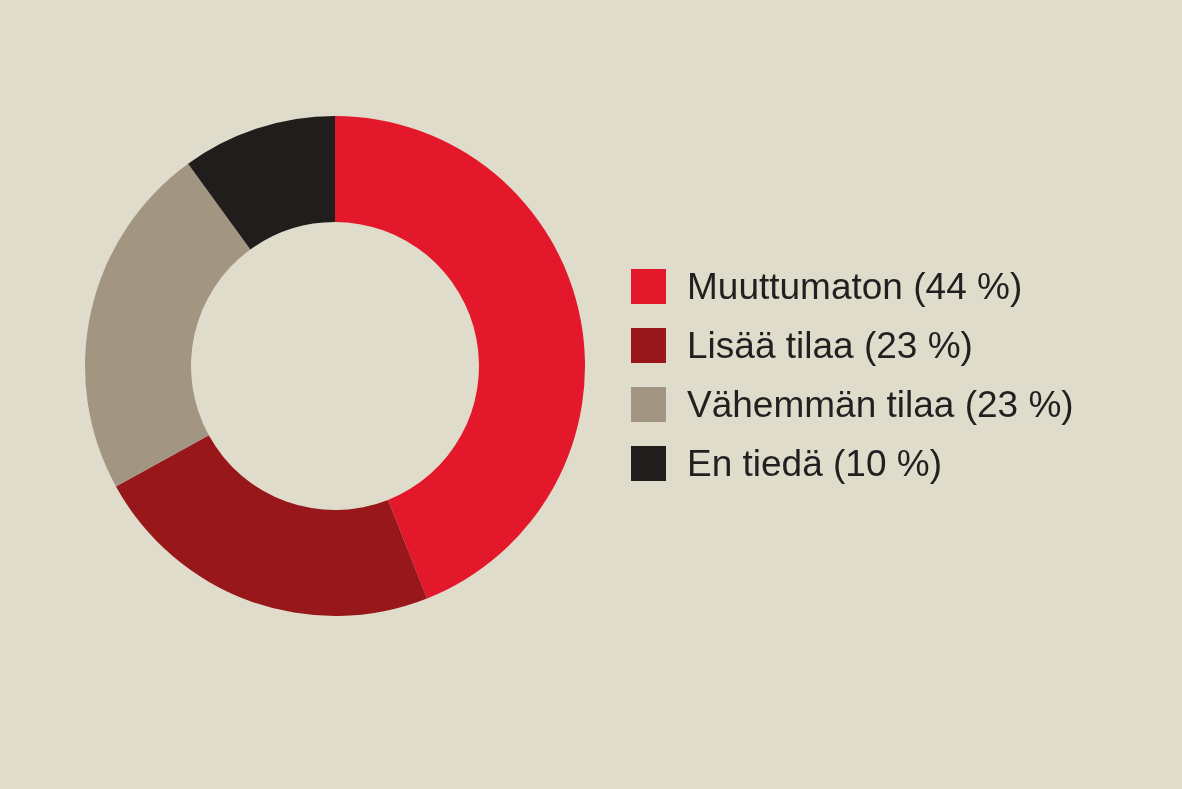 The image size is (1182, 789). Describe the element at coordinates (855, 286) in the screenshot. I see `legend-label: Muuttumaton (44 %)` at that location.